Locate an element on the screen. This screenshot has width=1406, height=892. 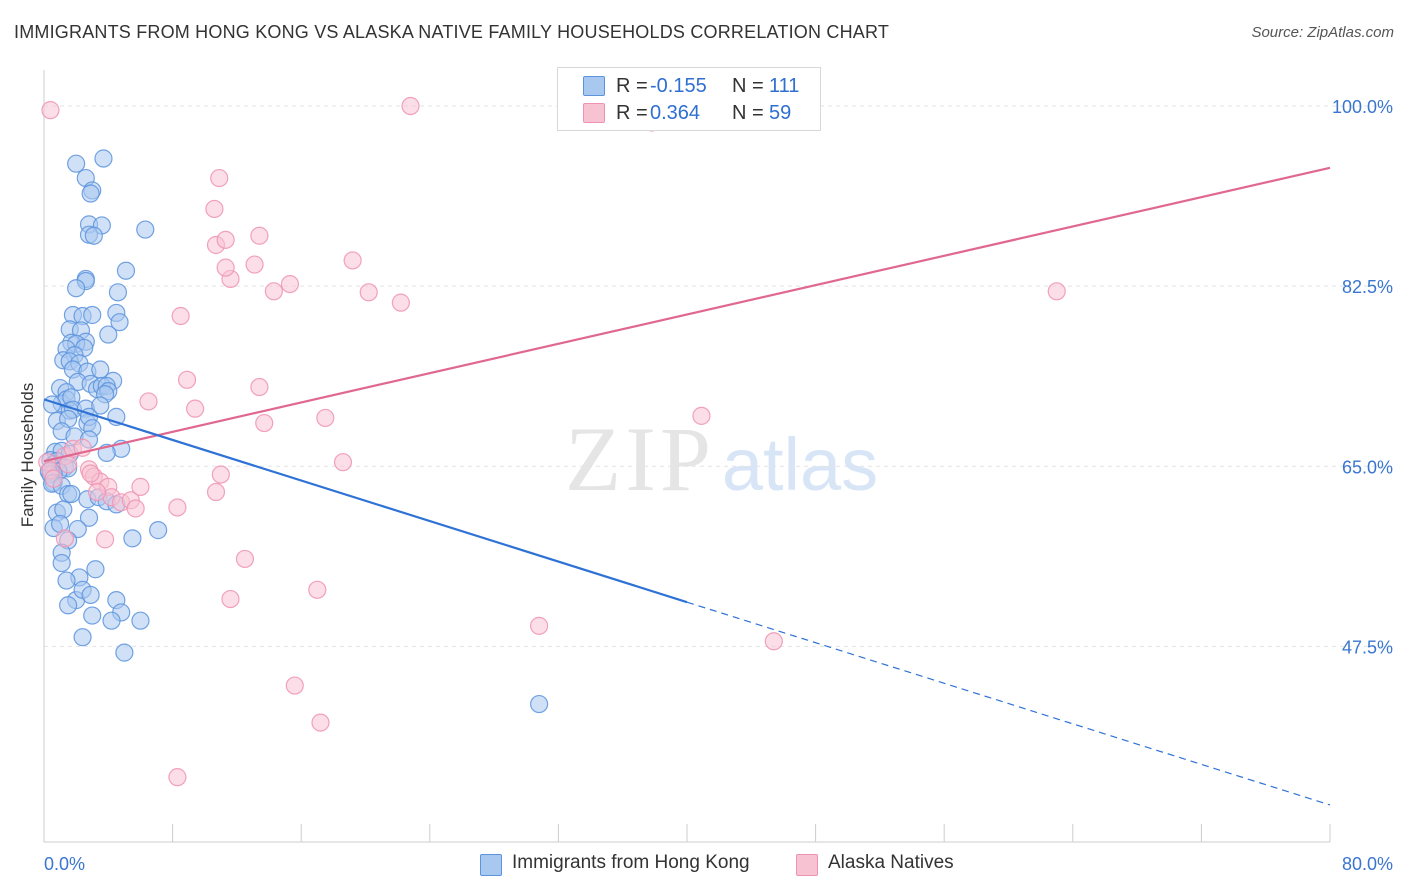
r-value: 0.364 is located at coordinates (675, 113).